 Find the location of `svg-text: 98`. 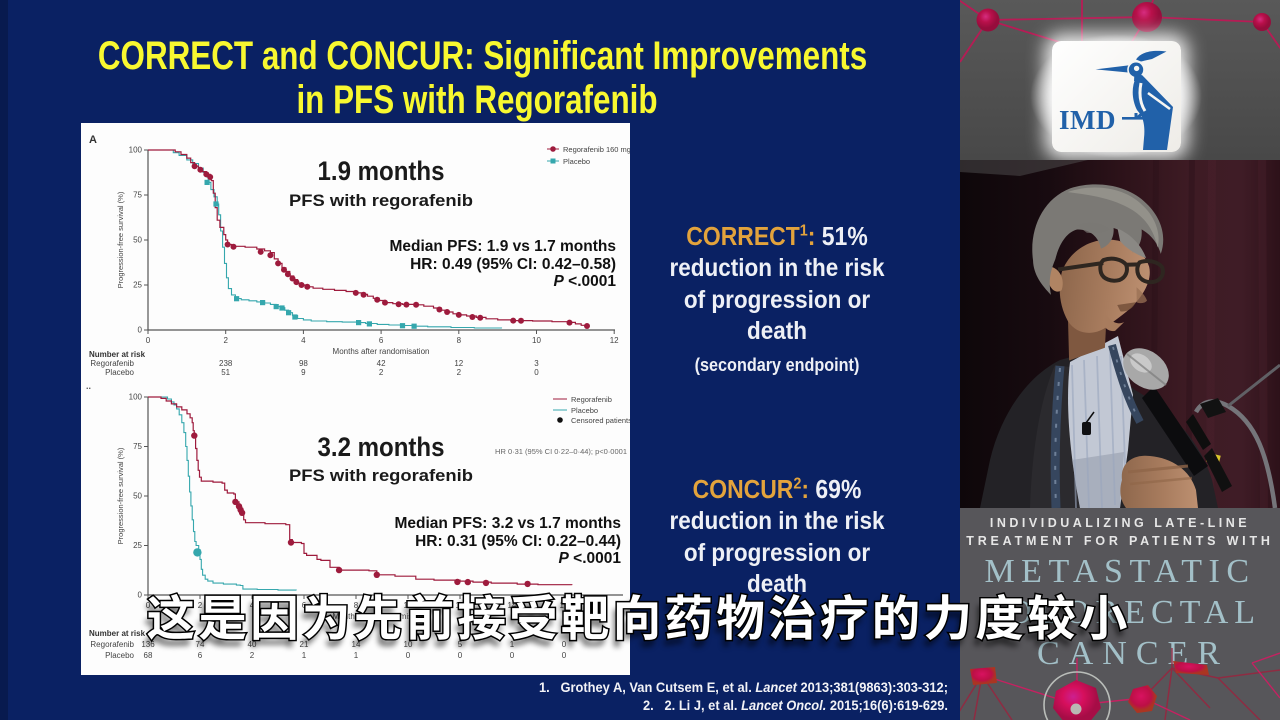

svg-text: 98 is located at coordinates (303, 363).